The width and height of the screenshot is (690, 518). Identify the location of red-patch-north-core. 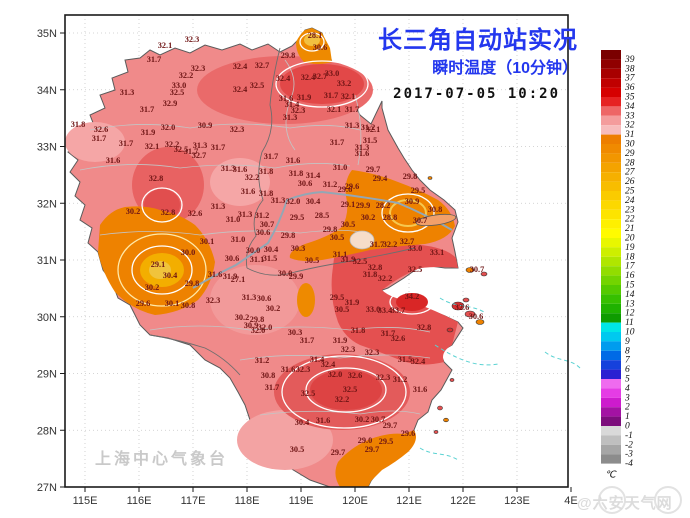
(322, 84).